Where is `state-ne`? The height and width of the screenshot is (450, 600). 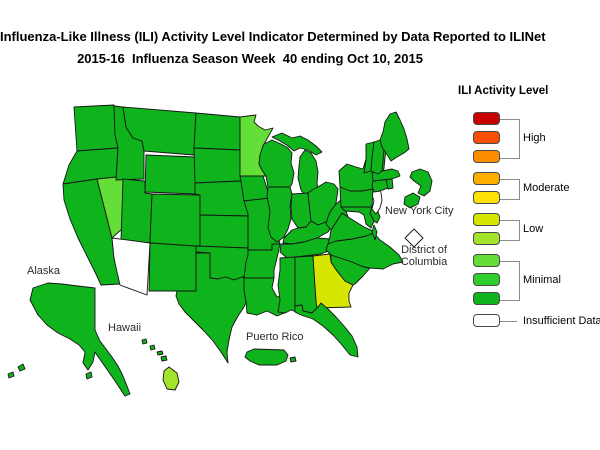
state-ne is located at coordinates (221, 198).